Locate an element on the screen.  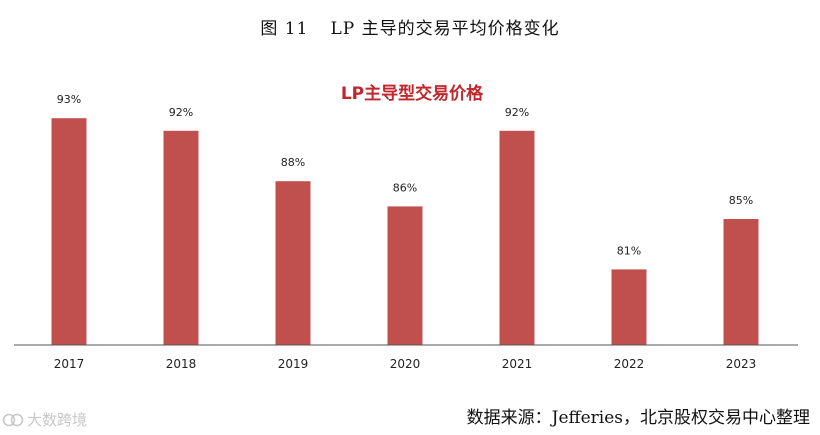
watermark-text: 大数跨境 is located at coordinates (57, 420).